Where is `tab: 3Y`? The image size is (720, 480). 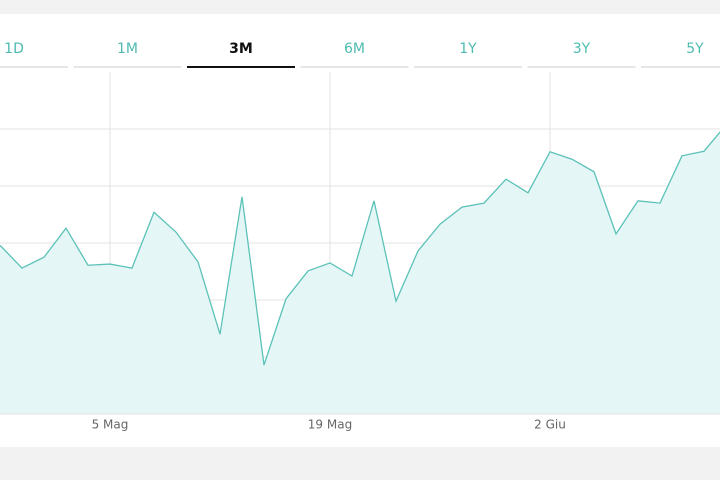 tab: 3Y is located at coordinates (582, 49).